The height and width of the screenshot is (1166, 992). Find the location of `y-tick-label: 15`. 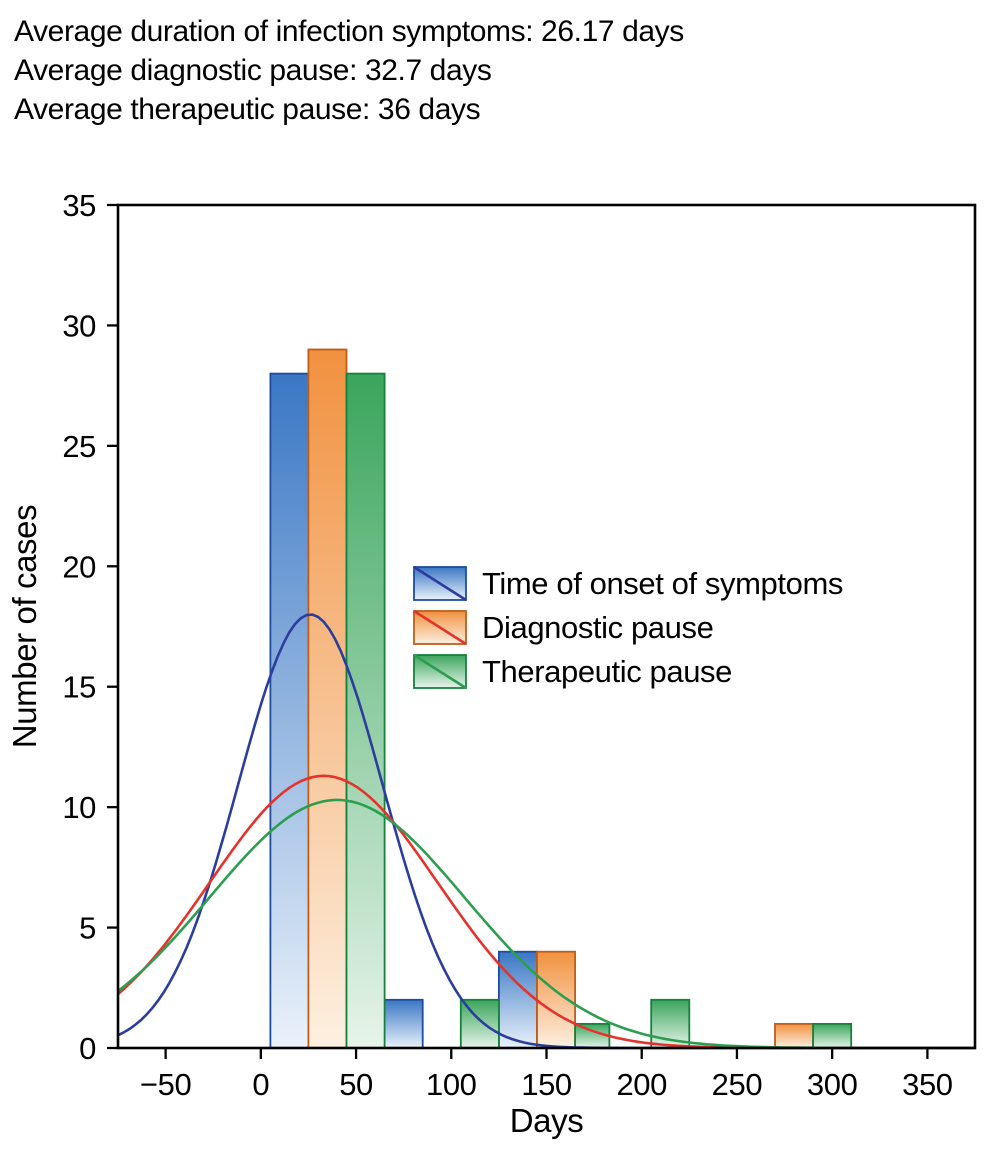

y-tick-label: 15 is located at coordinates (79, 687).